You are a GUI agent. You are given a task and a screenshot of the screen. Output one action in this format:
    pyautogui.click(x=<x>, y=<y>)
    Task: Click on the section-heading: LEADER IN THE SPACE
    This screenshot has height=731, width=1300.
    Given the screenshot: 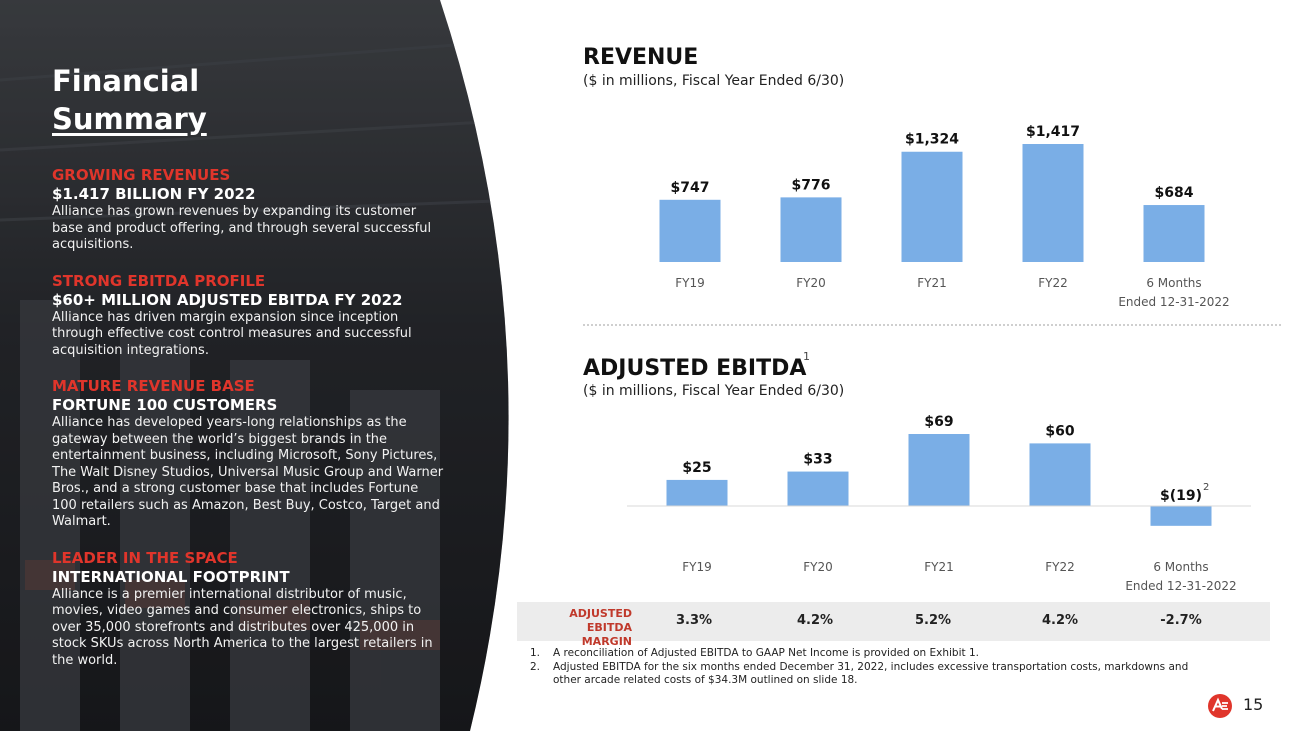 What is the action you would take?
    pyautogui.click(x=145, y=557)
    